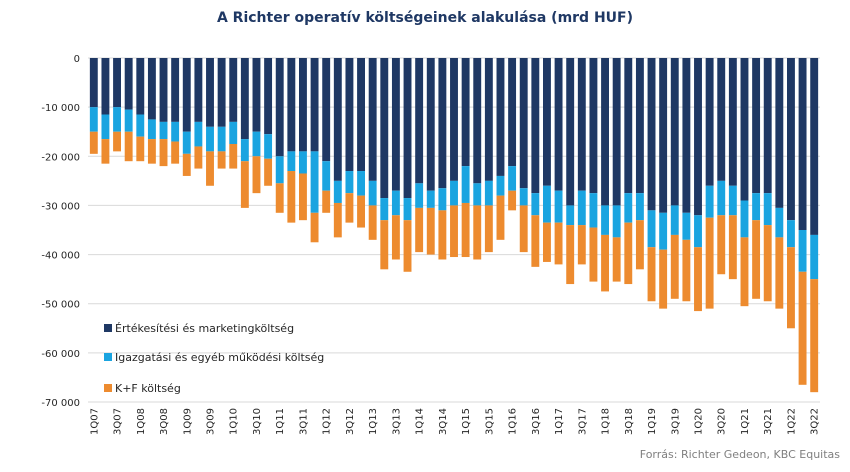 This screenshot has width=850, height=472. What do you see at coordinates (768, 421) in the screenshot?
I see `x-tick-label: 3Q21` at bounding box center [768, 421].